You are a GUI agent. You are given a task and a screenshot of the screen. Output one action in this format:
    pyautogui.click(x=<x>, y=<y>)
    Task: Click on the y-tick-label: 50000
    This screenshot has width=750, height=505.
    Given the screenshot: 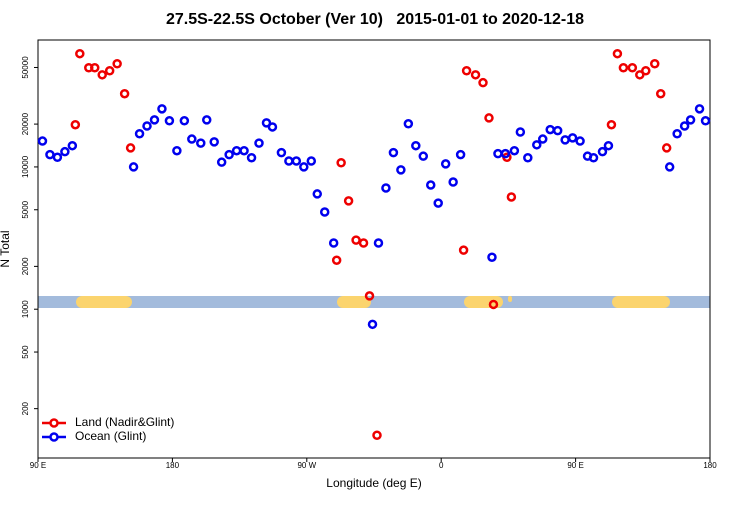 What is the action you would take?
    pyautogui.click(x=25, y=67)
    